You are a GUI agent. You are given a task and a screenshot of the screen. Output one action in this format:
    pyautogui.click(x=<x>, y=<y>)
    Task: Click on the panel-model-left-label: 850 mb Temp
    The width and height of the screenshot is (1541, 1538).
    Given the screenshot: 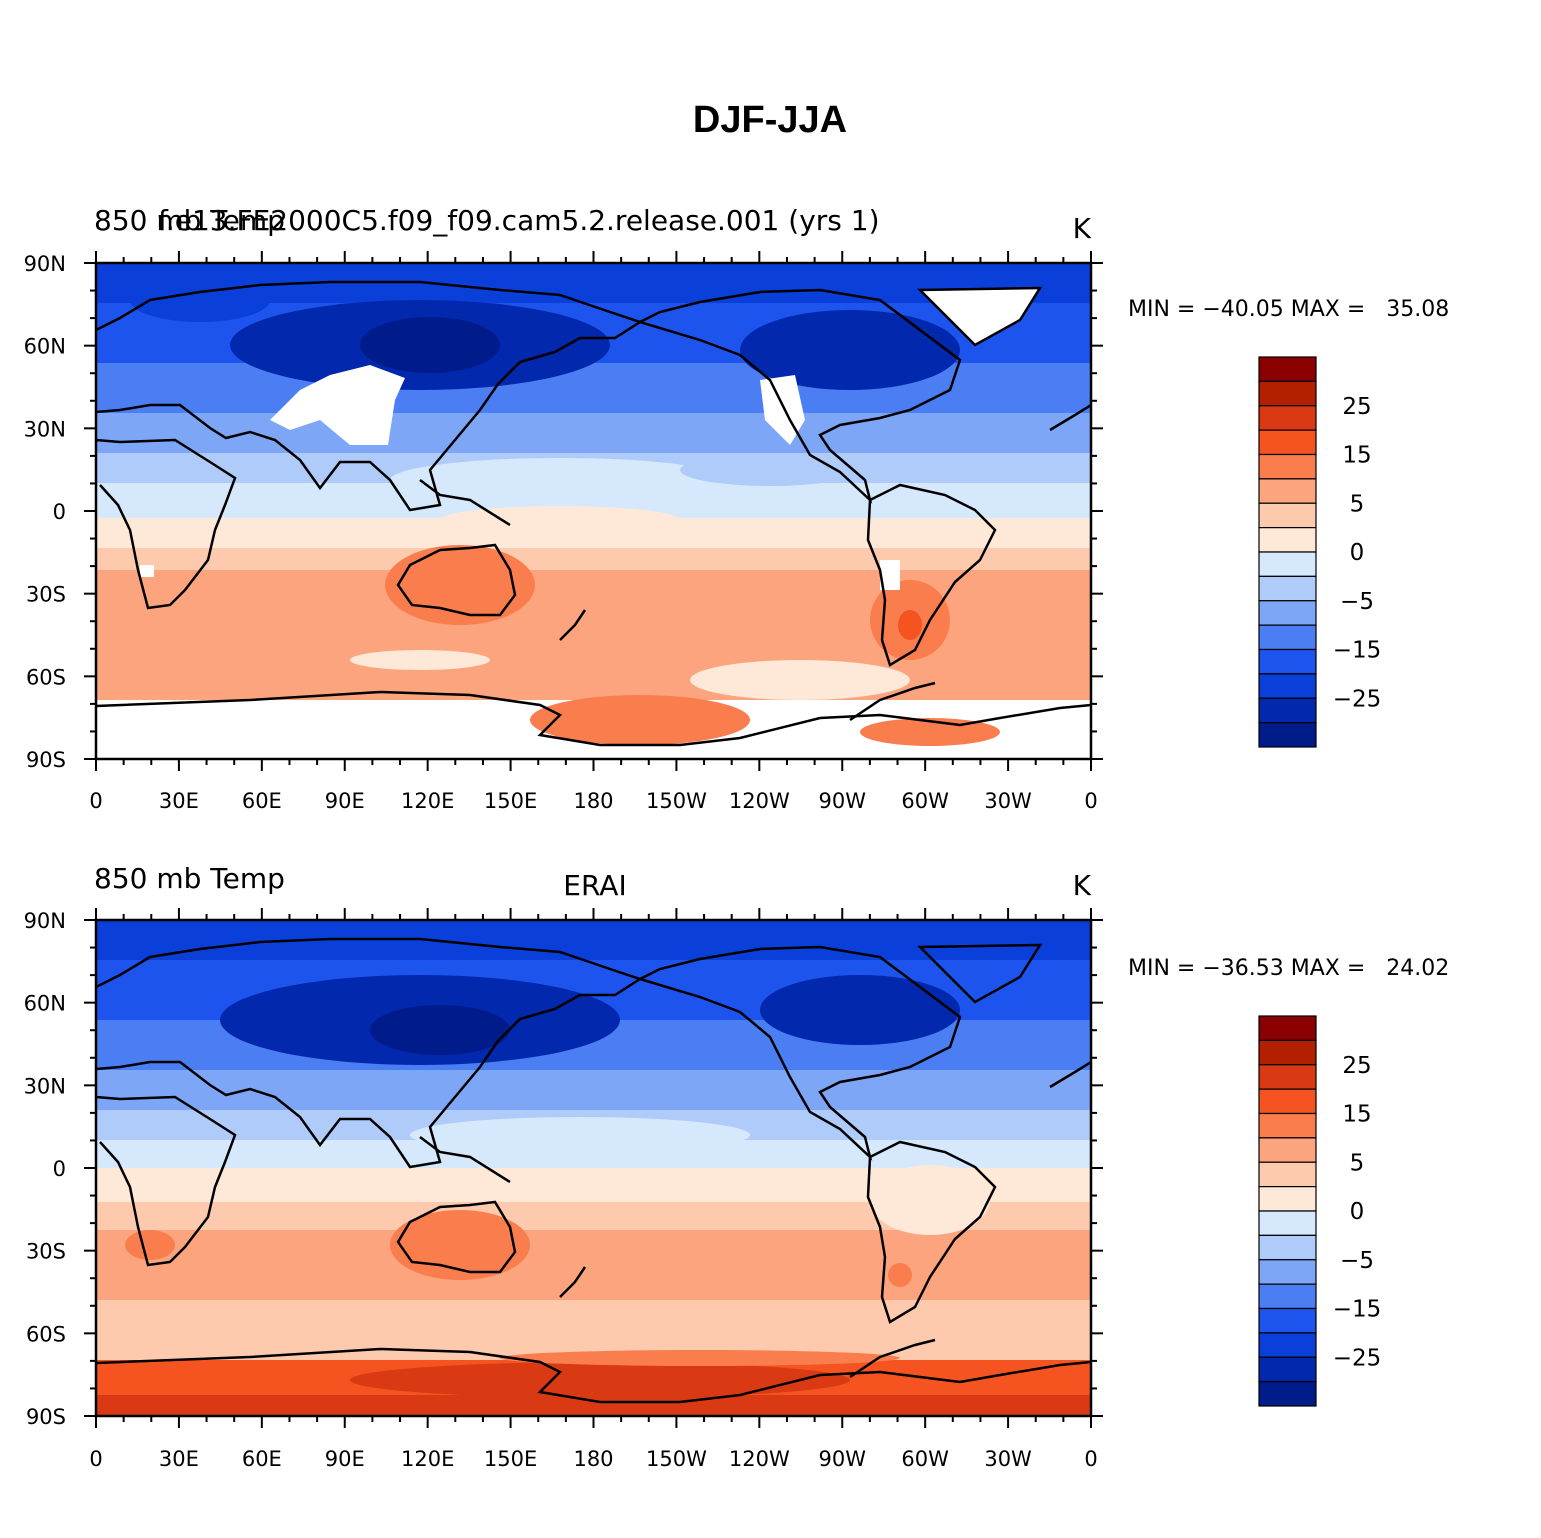 What is the action you would take?
    pyautogui.click(x=189, y=220)
    